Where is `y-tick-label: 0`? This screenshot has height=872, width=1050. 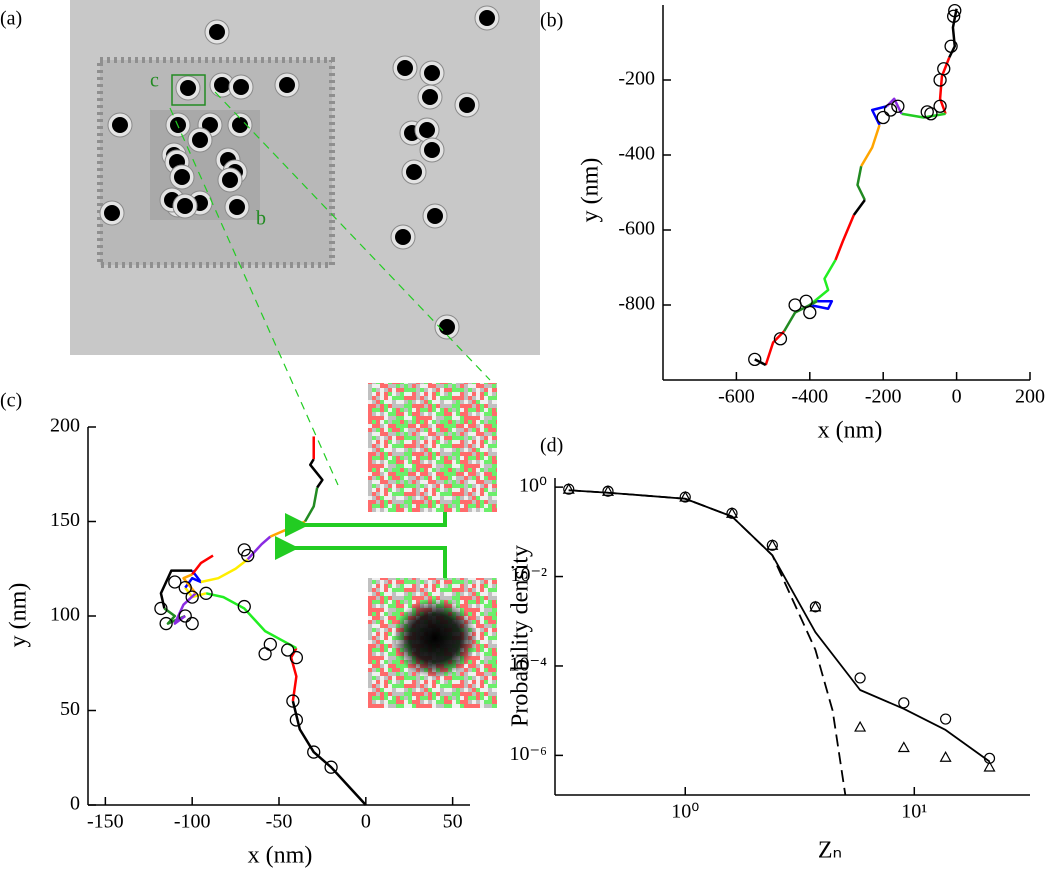
y-tick-label: 0 is located at coordinates (75, 804).